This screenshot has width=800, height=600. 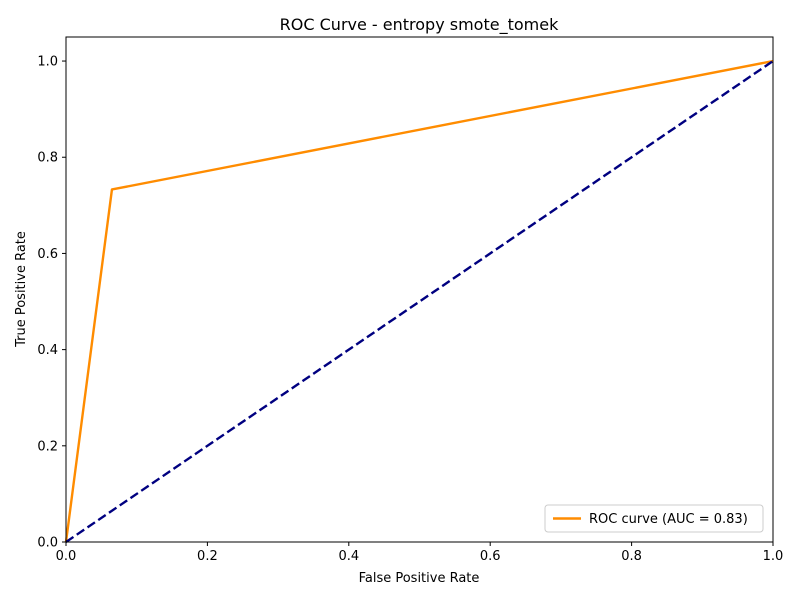 What do you see at coordinates (419, 25) in the screenshot?
I see `chart-title: ROC Curve - entropy smote_tomek` at bounding box center [419, 25].